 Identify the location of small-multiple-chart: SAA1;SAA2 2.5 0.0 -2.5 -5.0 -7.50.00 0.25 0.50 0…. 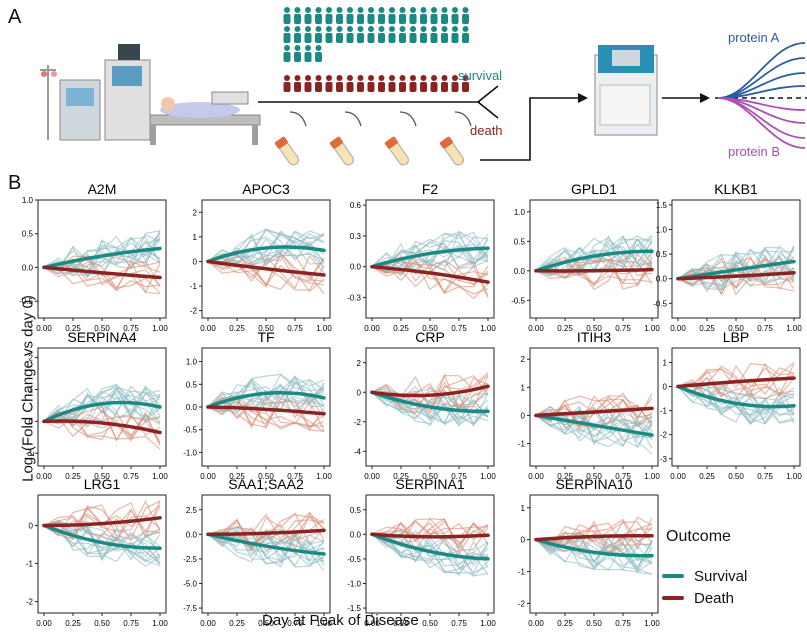
(257, 552).